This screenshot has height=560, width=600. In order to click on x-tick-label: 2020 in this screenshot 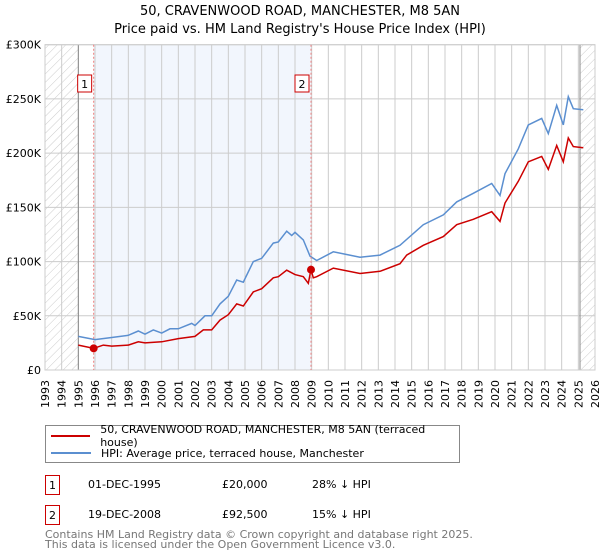, I will do `click(495, 394)`.